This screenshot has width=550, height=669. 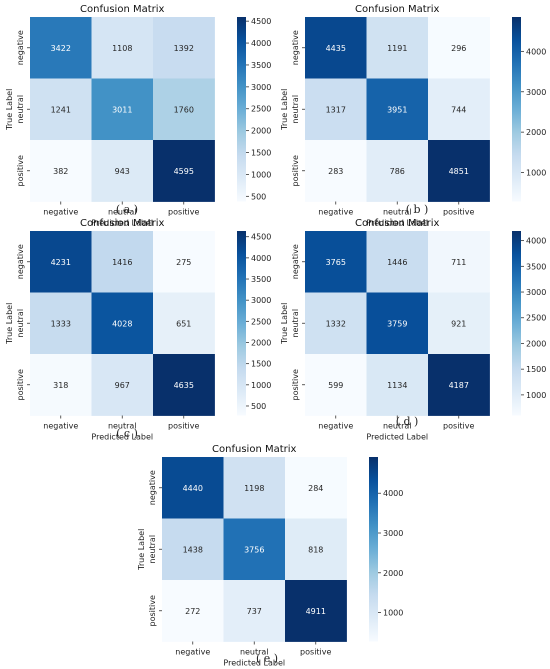 What do you see at coordinates (397, 171) in the screenshot?
I see `cell-value-label: 786` at bounding box center [397, 171].